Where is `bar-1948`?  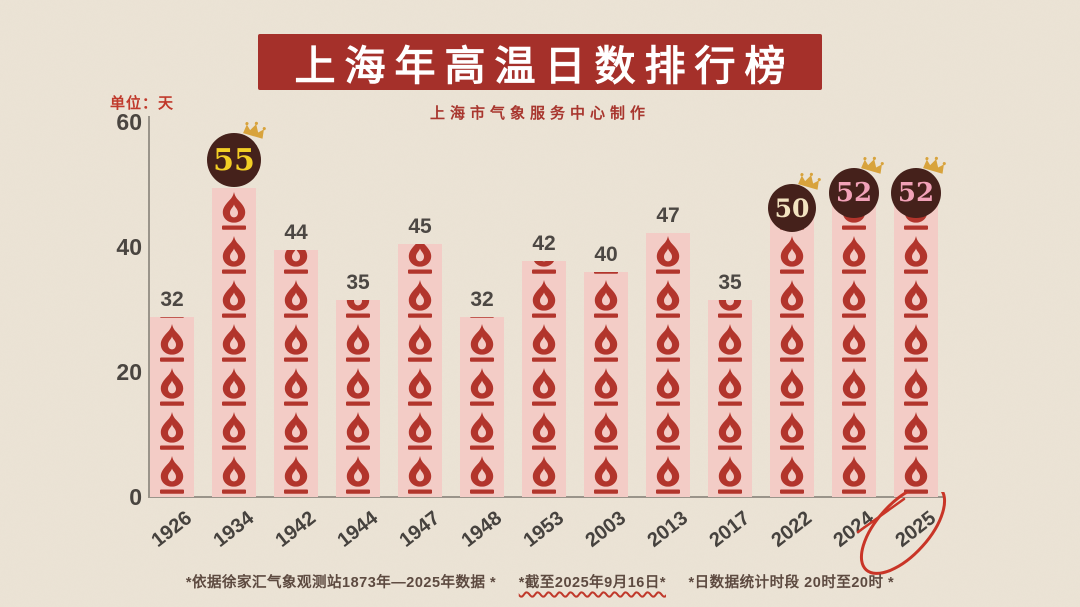
bar-1948 is located at coordinates (482, 407).